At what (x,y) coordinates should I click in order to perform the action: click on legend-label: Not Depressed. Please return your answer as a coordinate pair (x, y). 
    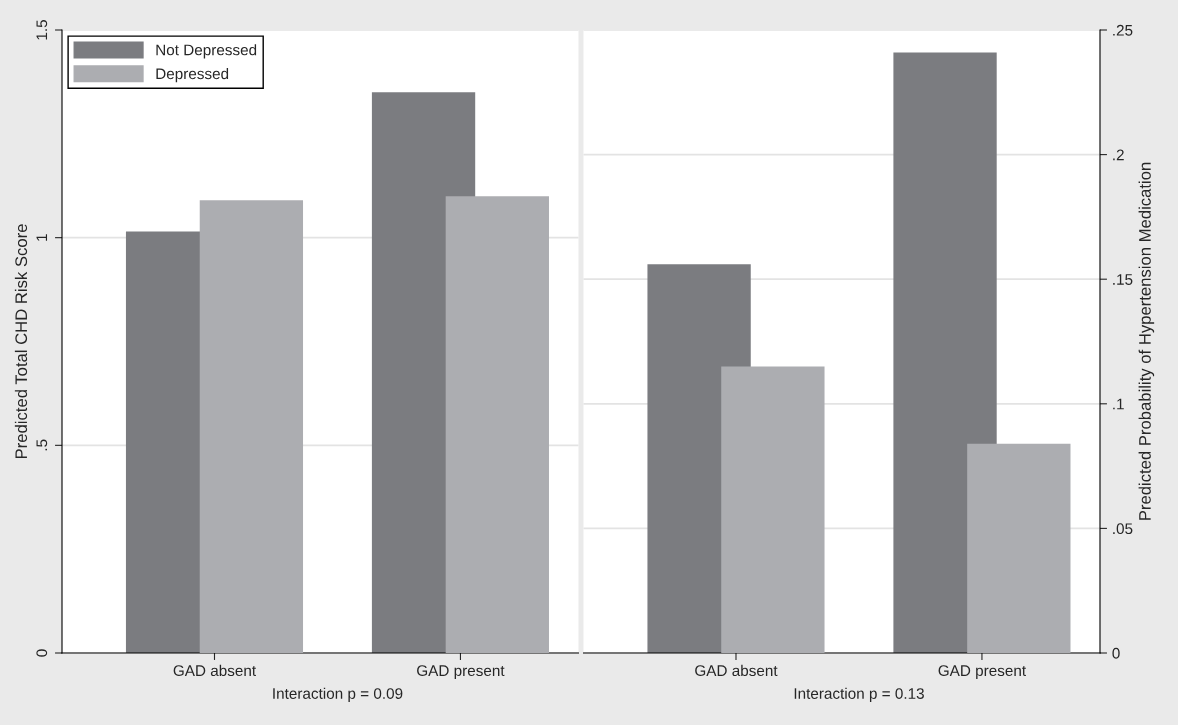
    Looking at the image, I should click on (206, 51).